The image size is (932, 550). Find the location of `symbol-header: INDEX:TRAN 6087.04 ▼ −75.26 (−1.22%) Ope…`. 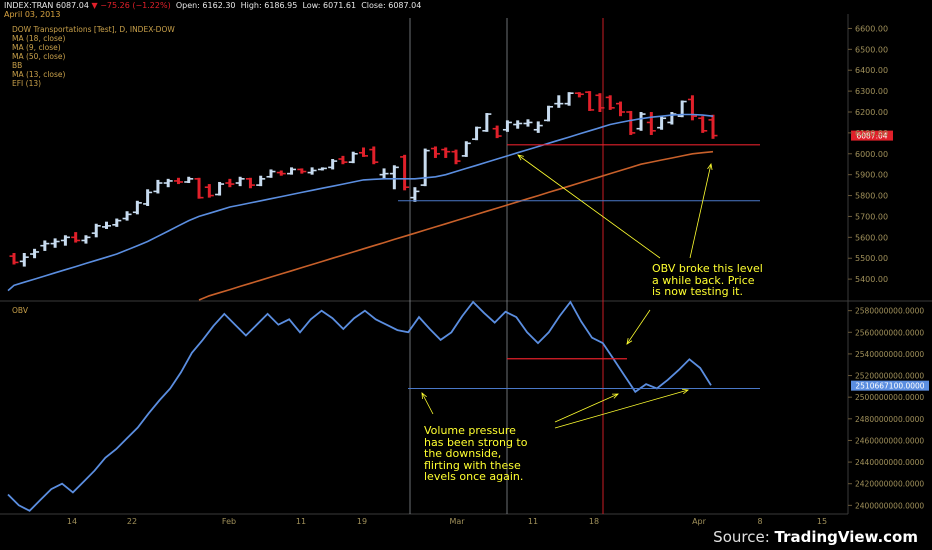

symbol-header: INDEX:TRAN 6087.04 ▼ −75.26 (−1.22%) Ope… is located at coordinates (212, 5).